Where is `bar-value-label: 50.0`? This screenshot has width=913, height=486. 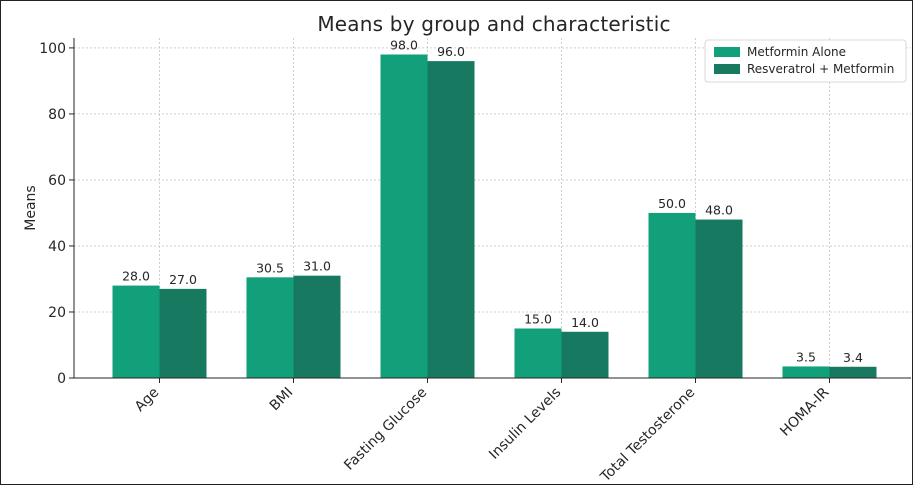 bar-value-label: 50.0 is located at coordinates (672, 203).